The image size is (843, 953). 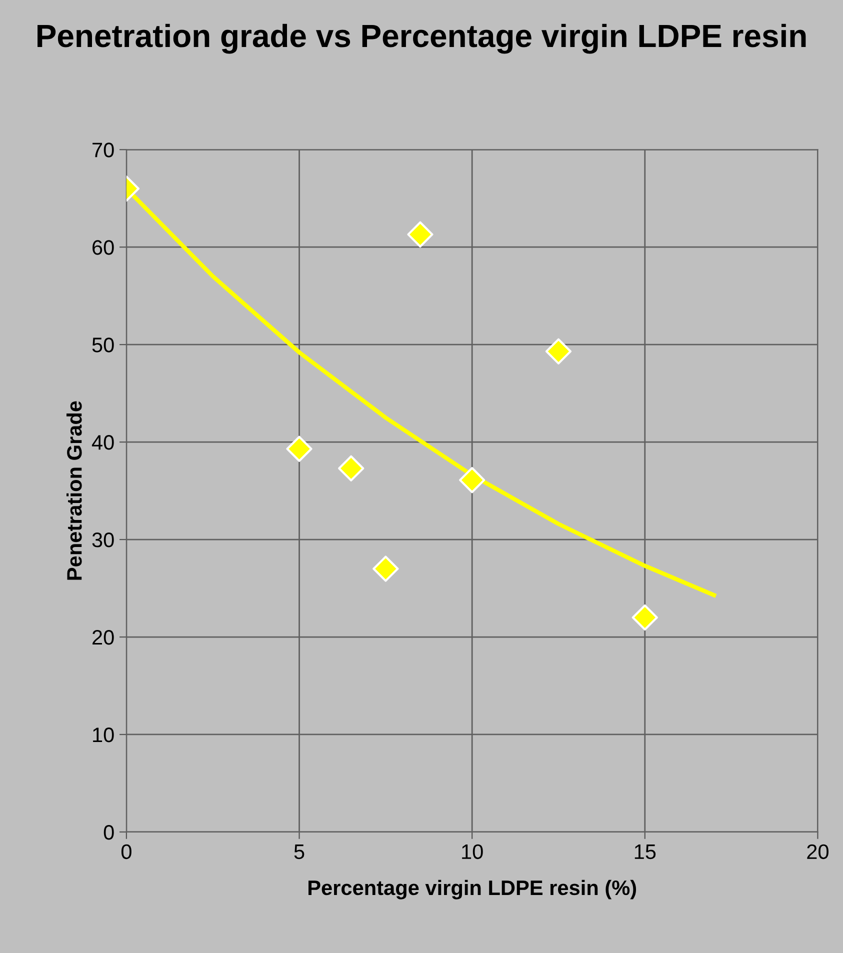 I want to click on y-axis-title: Penetration Grade, so click(x=74, y=490).